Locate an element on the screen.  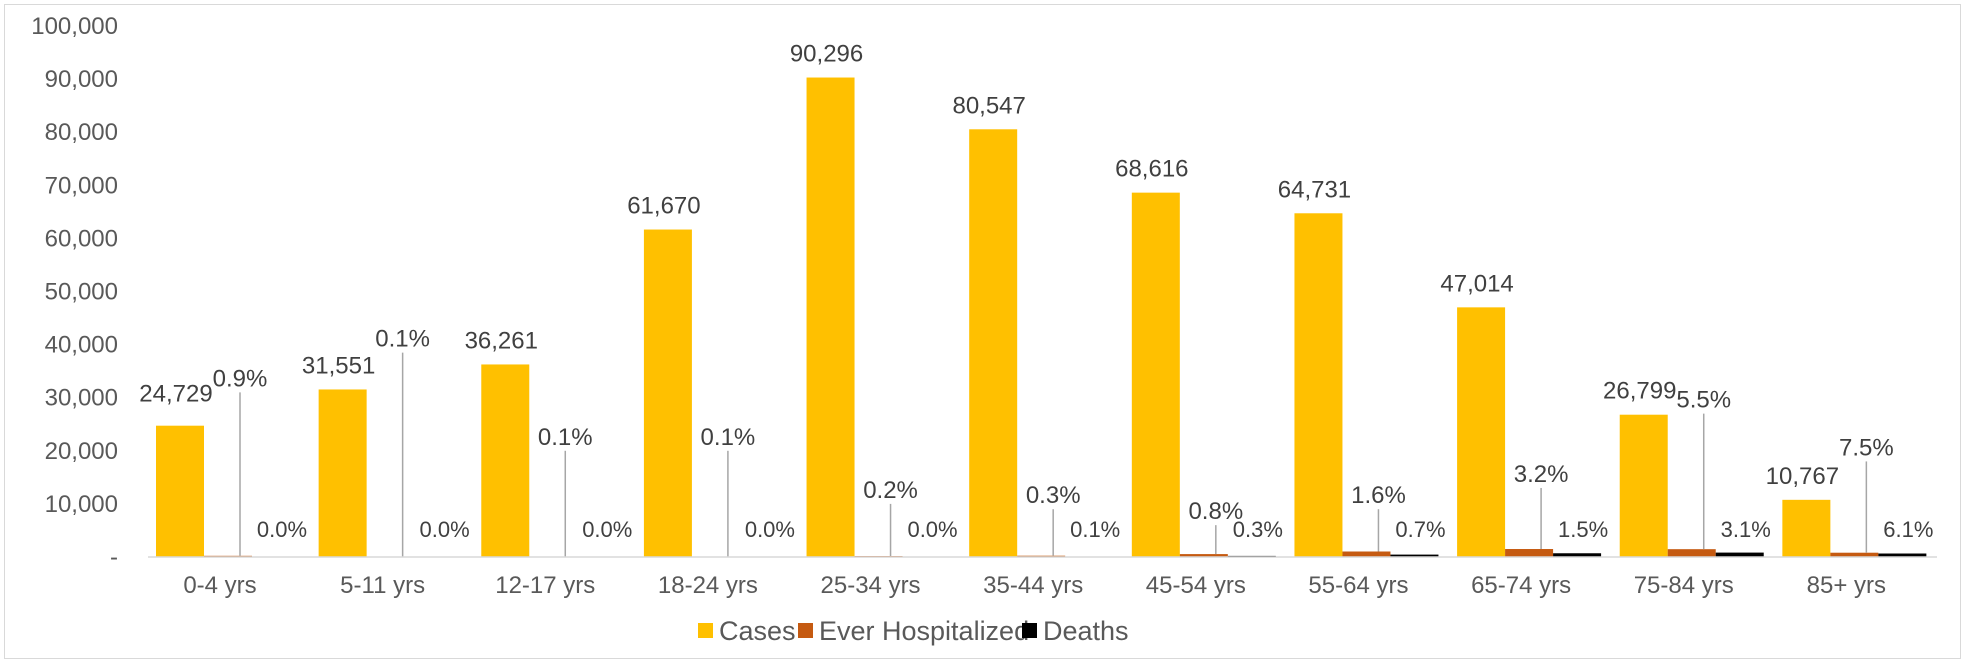
data-label-hospitalized: 3.2% is located at coordinates (1541, 474).